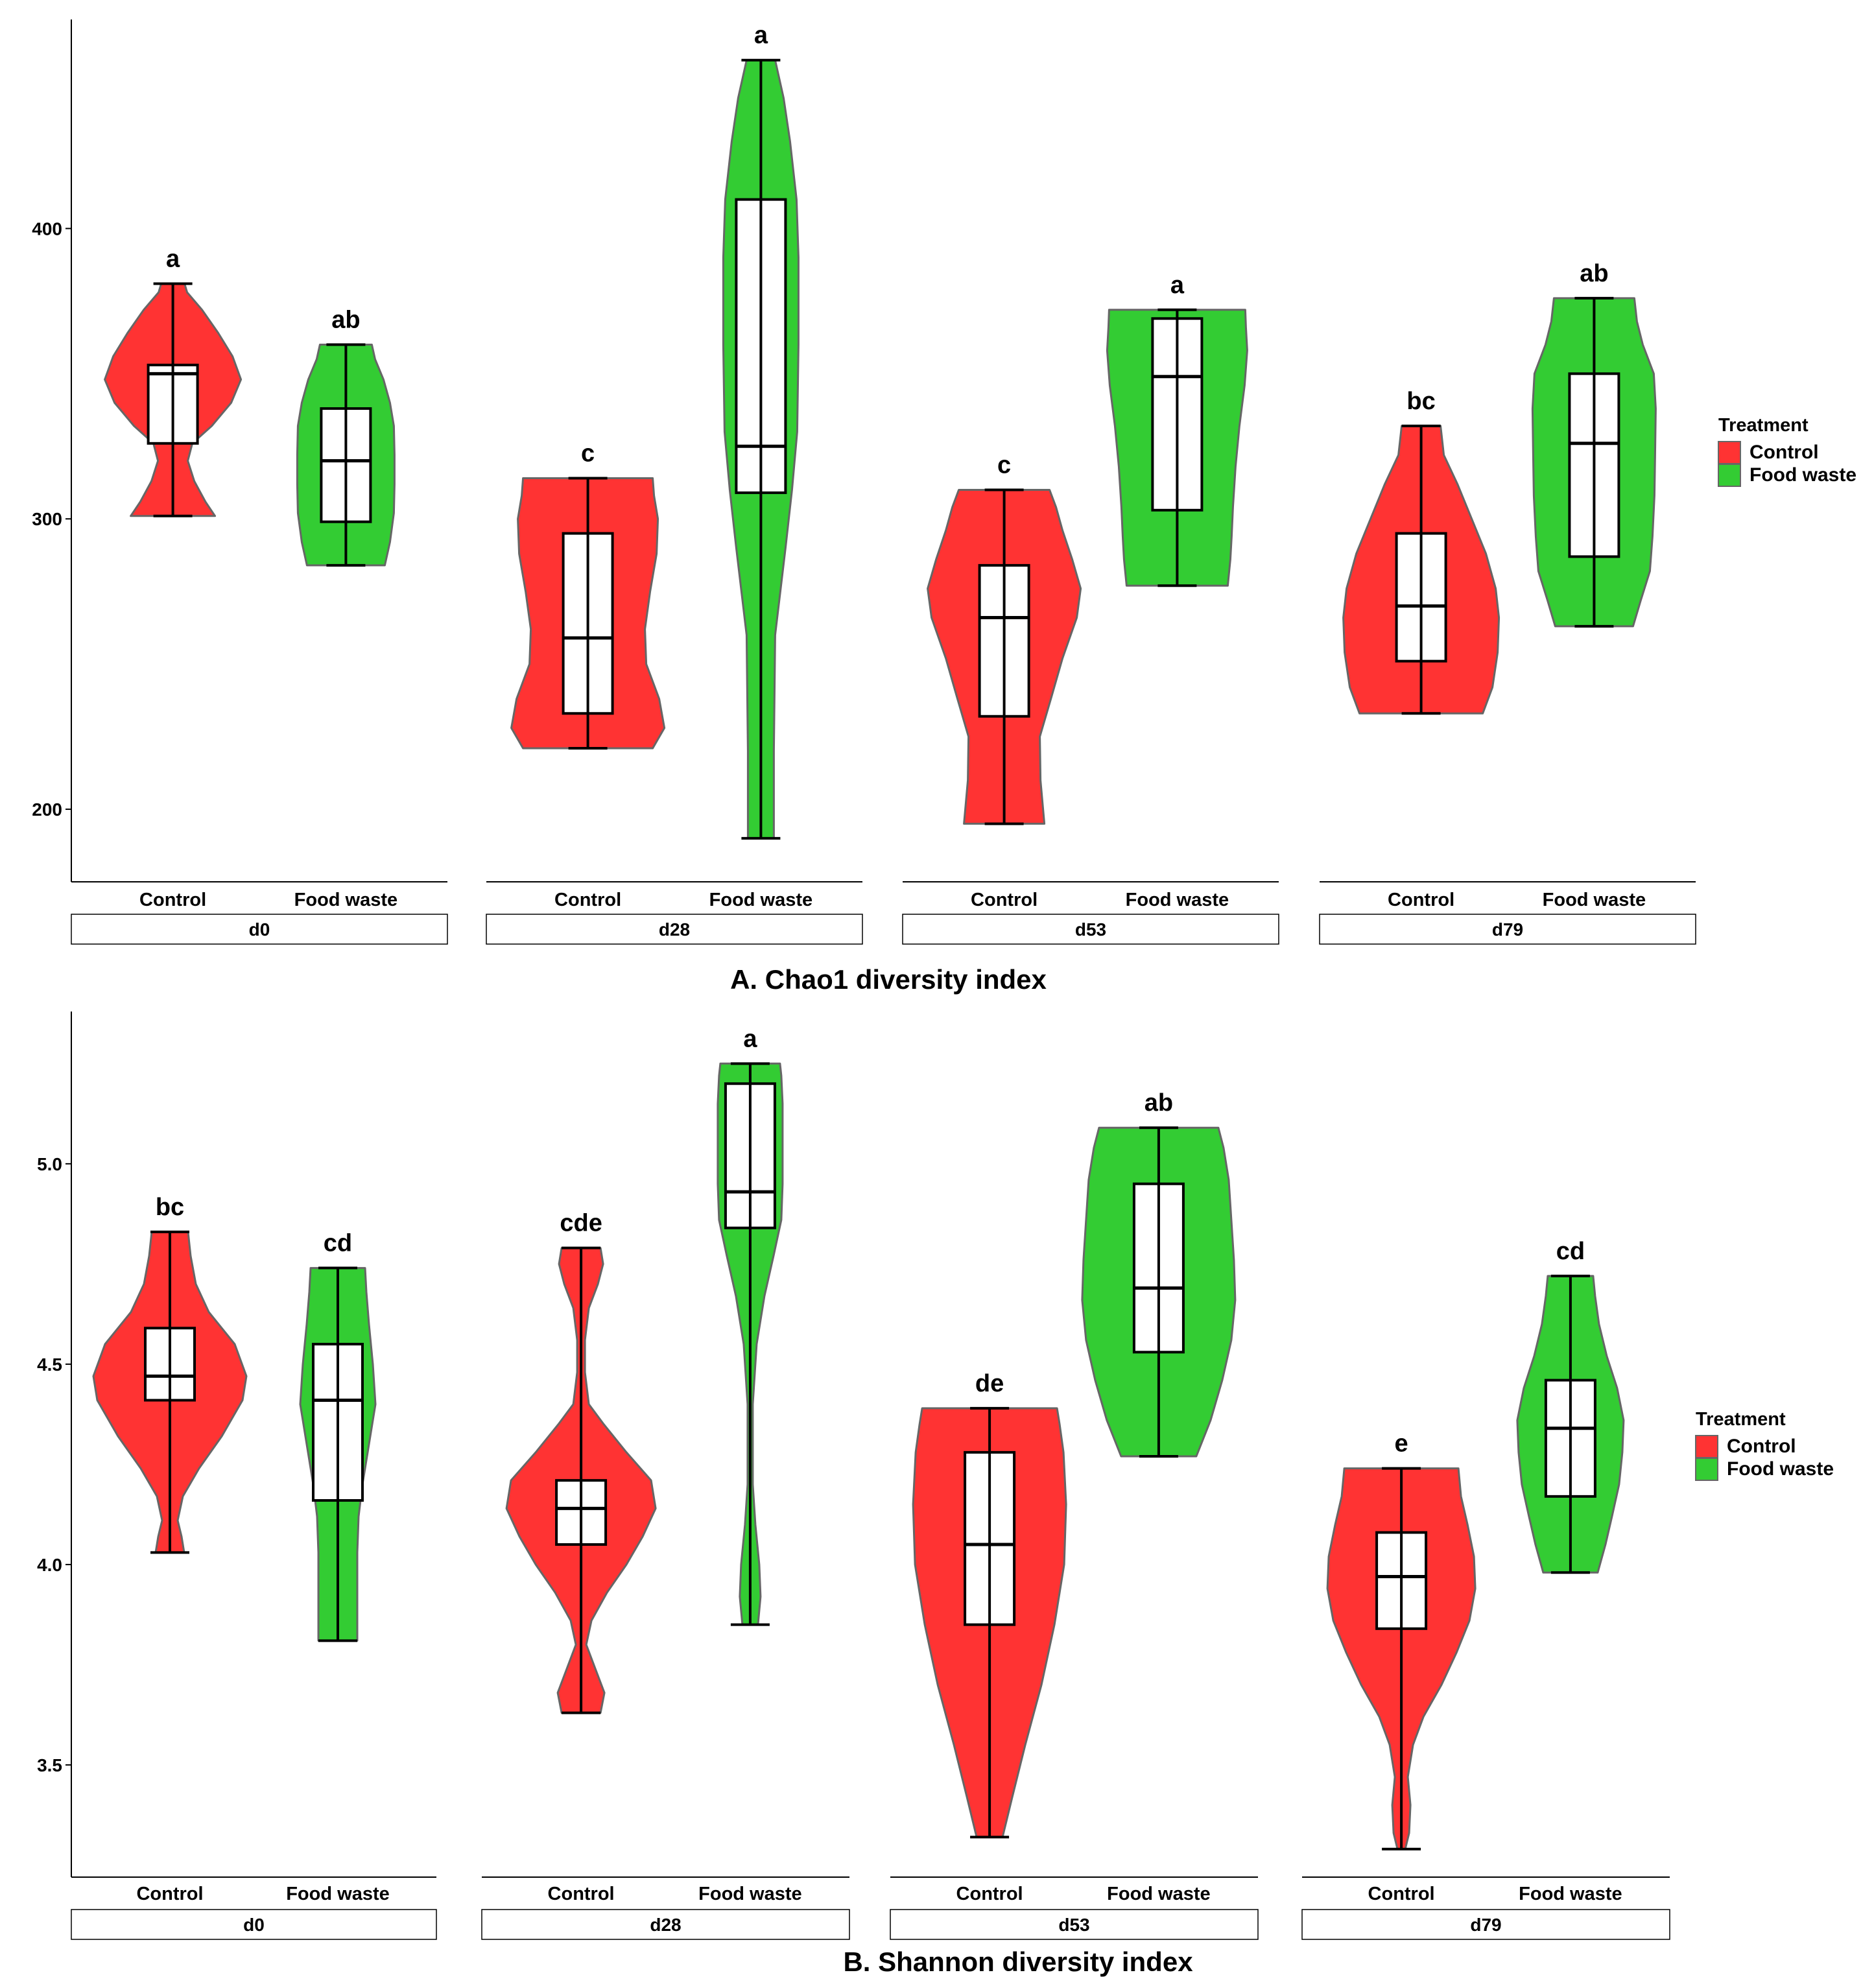 The height and width of the screenshot is (1988, 1874). What do you see at coordinates (174, 381) in the screenshot?
I see `violin-d0-control: a` at bounding box center [174, 381].